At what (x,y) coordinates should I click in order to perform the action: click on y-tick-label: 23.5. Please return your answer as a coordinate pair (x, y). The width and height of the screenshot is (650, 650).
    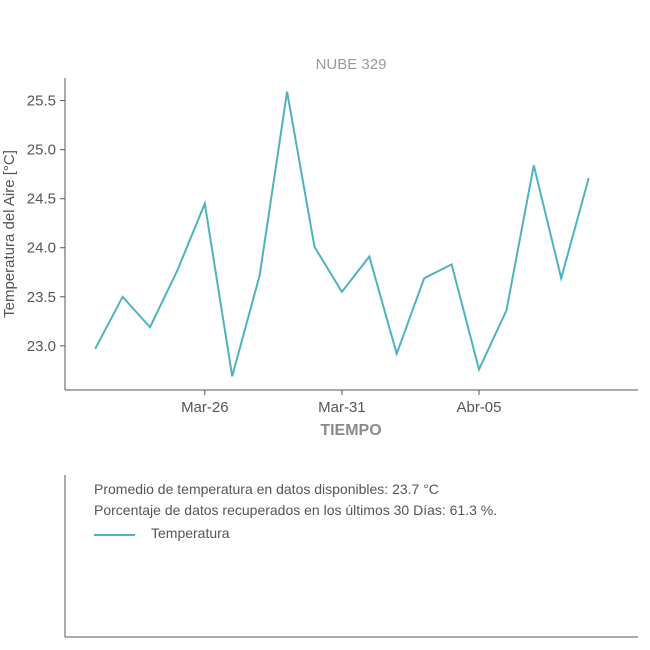
    Looking at the image, I should click on (41, 297).